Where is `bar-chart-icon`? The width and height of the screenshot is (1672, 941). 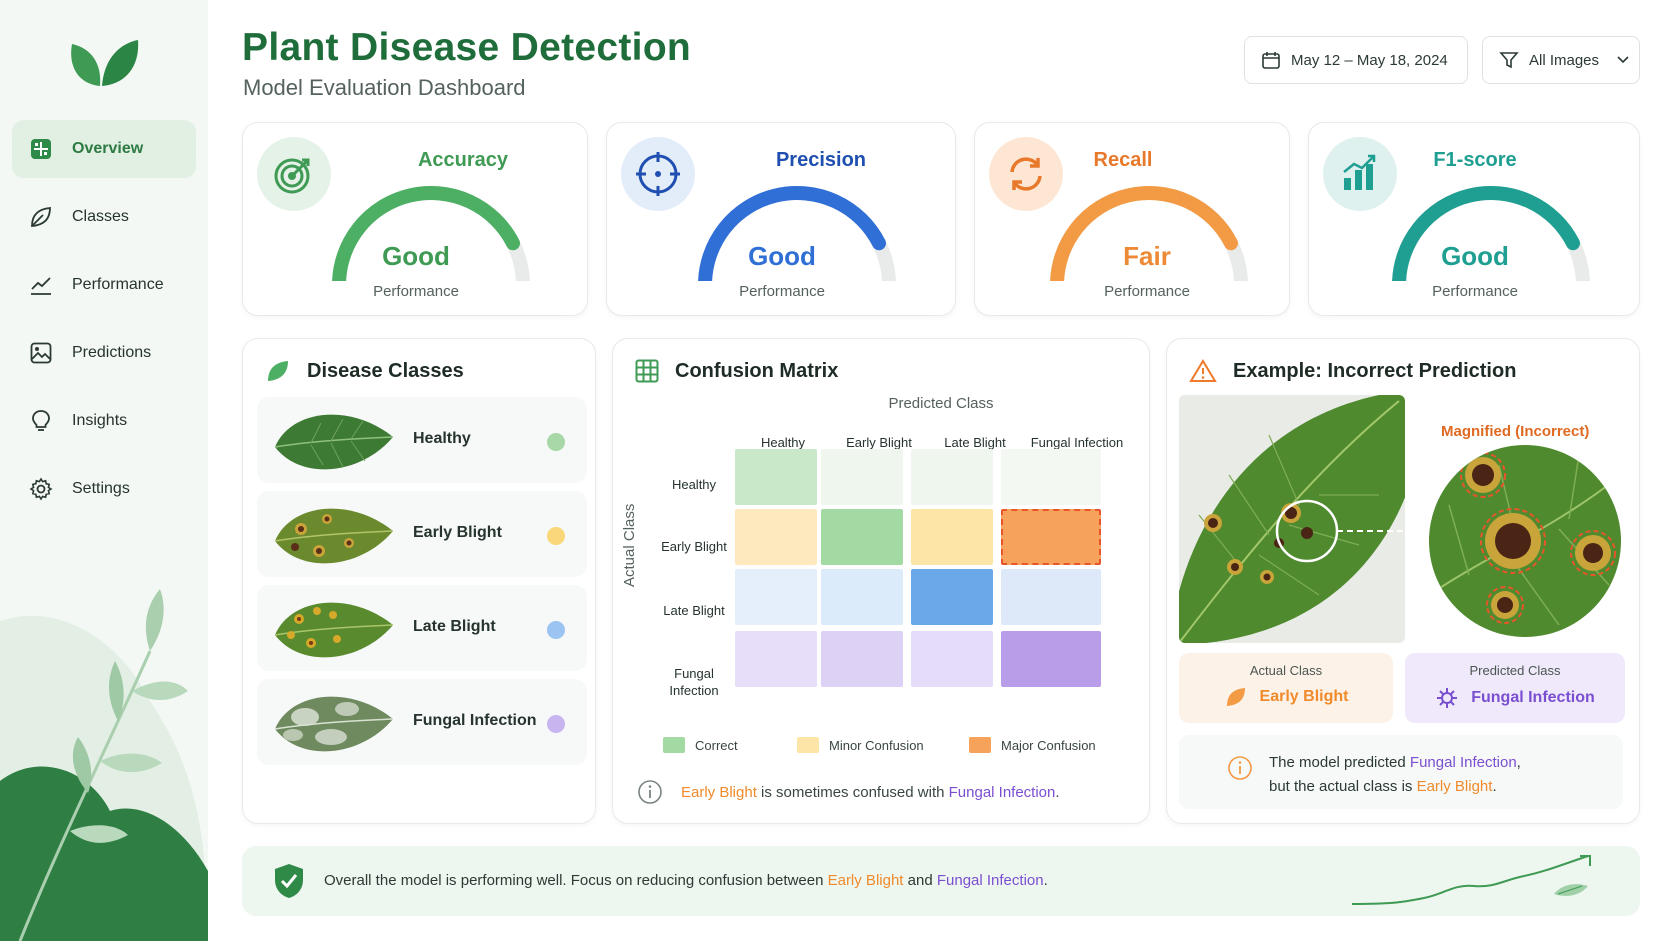 bar-chart-icon is located at coordinates (1360, 174).